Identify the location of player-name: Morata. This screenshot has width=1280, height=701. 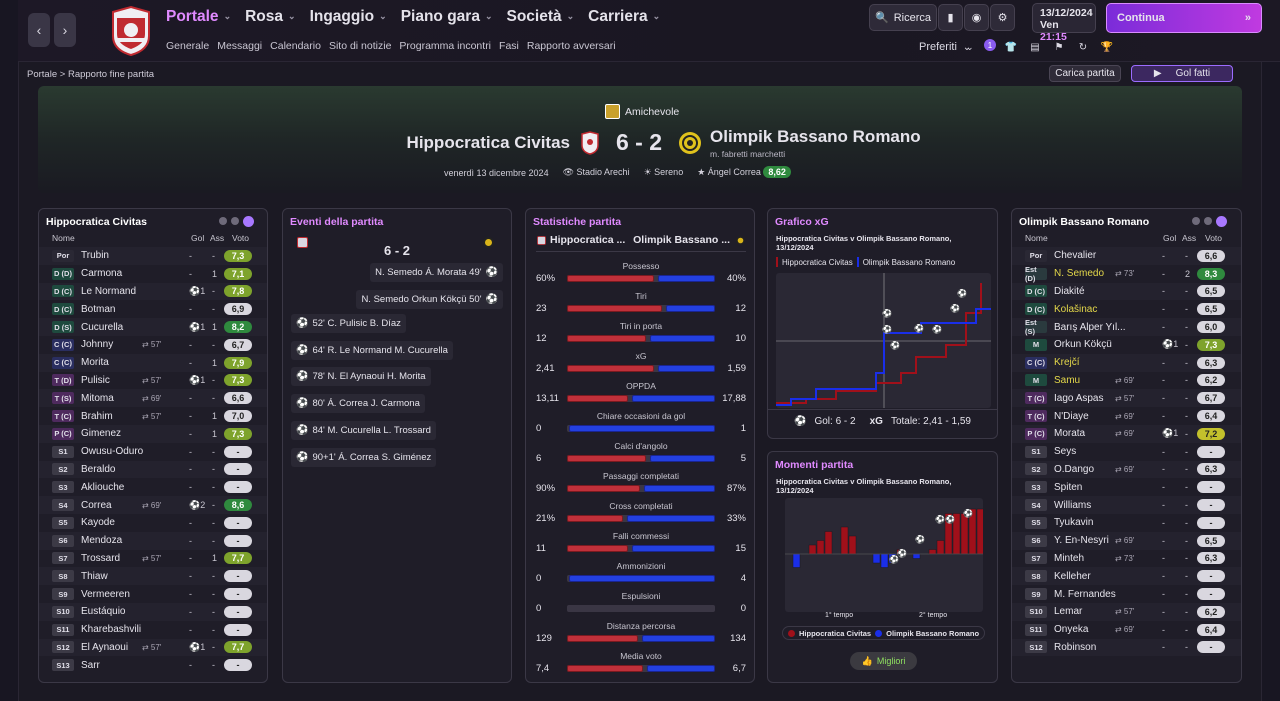
(1070, 434).